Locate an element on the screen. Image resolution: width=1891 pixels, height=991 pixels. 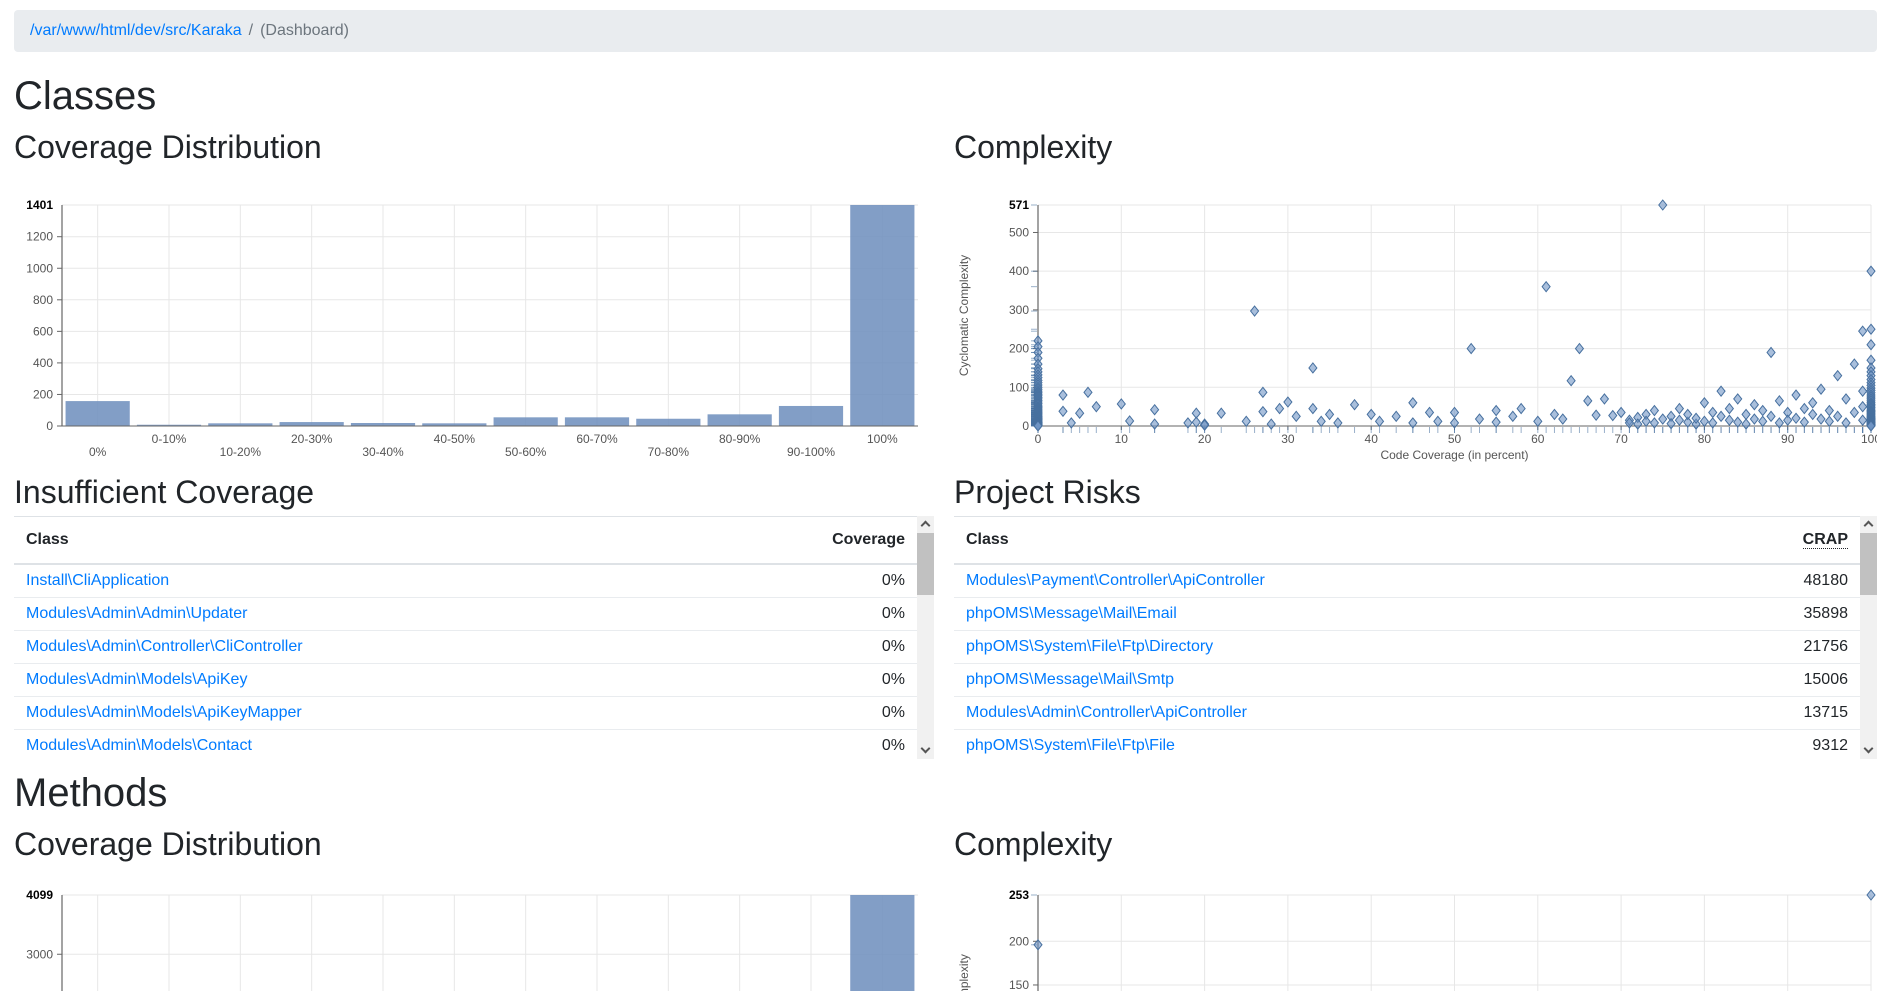
svg-text: 10 is located at coordinates (1122, 439).